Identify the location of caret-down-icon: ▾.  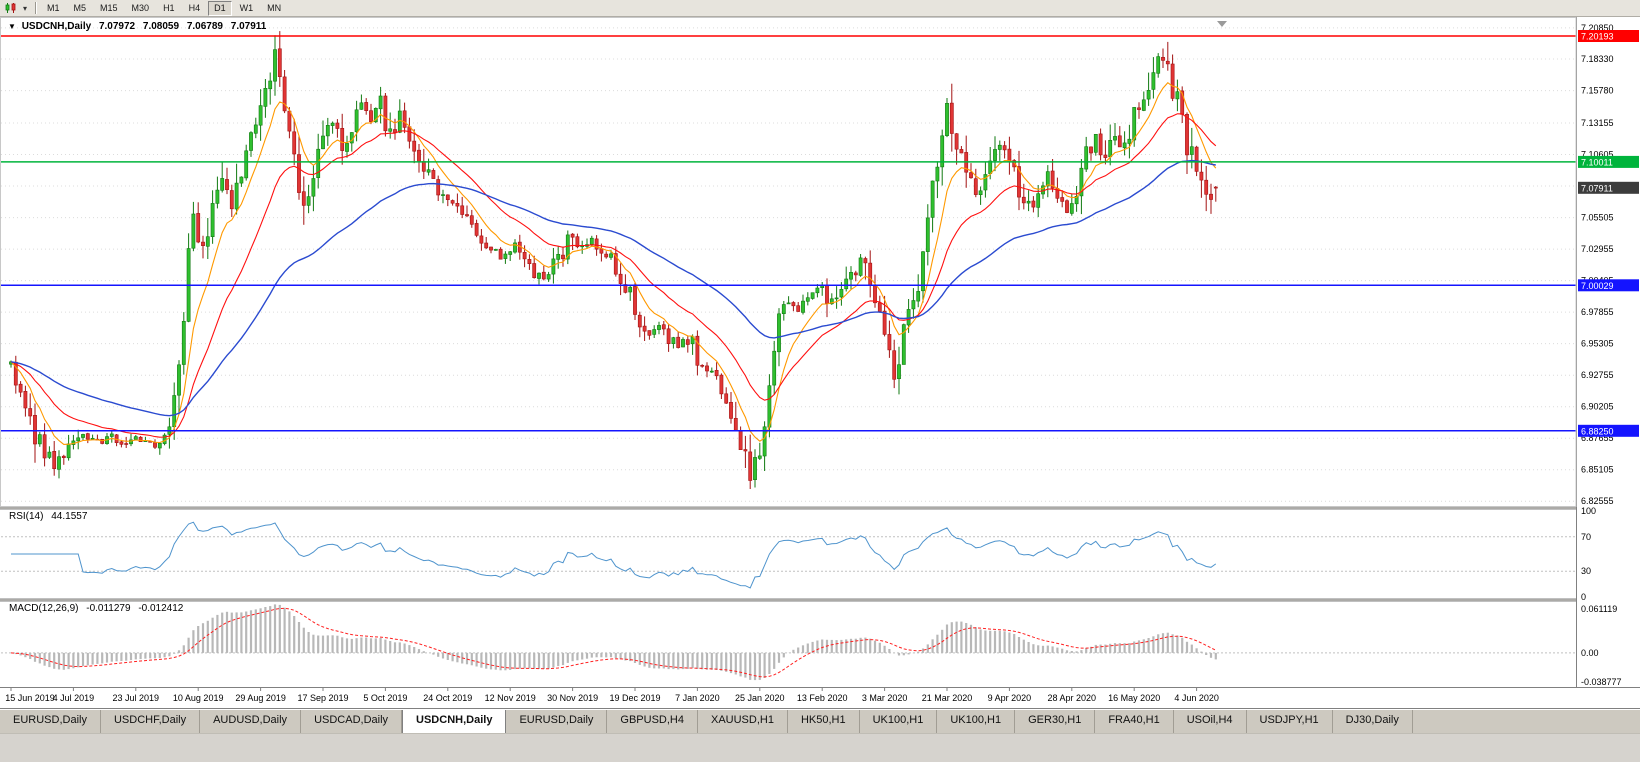
(24, 8).